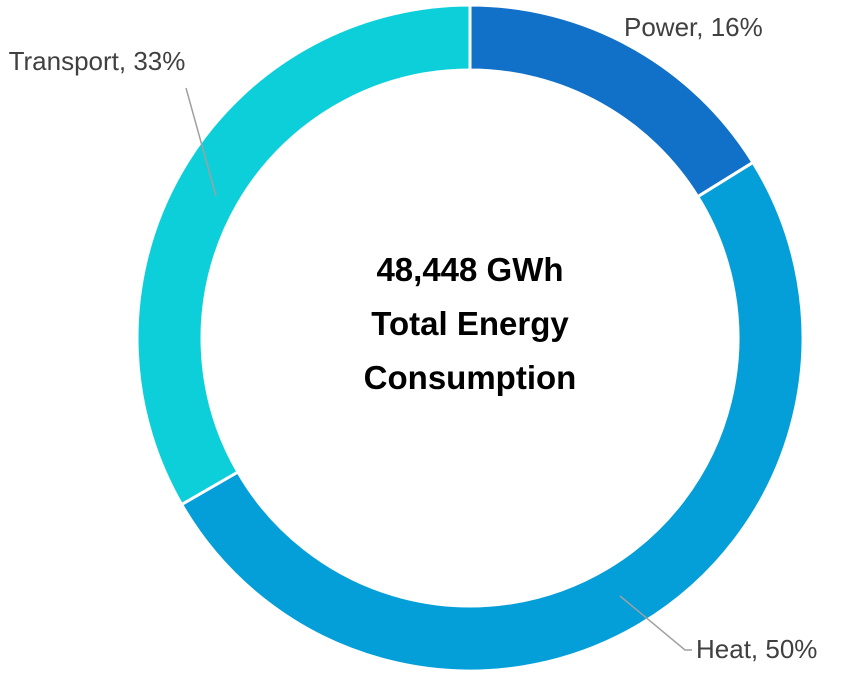  Describe the element at coordinates (757, 649) in the screenshot. I see `data-label: Heat, 50%` at that location.